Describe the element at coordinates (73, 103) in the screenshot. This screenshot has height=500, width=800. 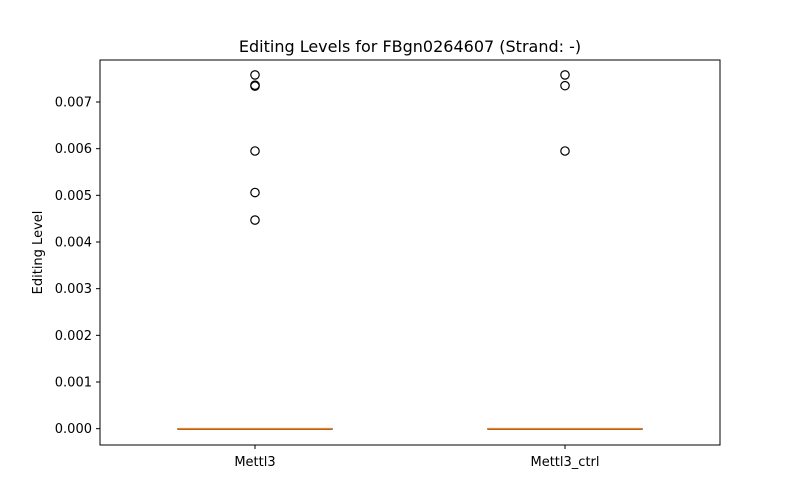
I see `y-tick-label: 0.007` at that location.